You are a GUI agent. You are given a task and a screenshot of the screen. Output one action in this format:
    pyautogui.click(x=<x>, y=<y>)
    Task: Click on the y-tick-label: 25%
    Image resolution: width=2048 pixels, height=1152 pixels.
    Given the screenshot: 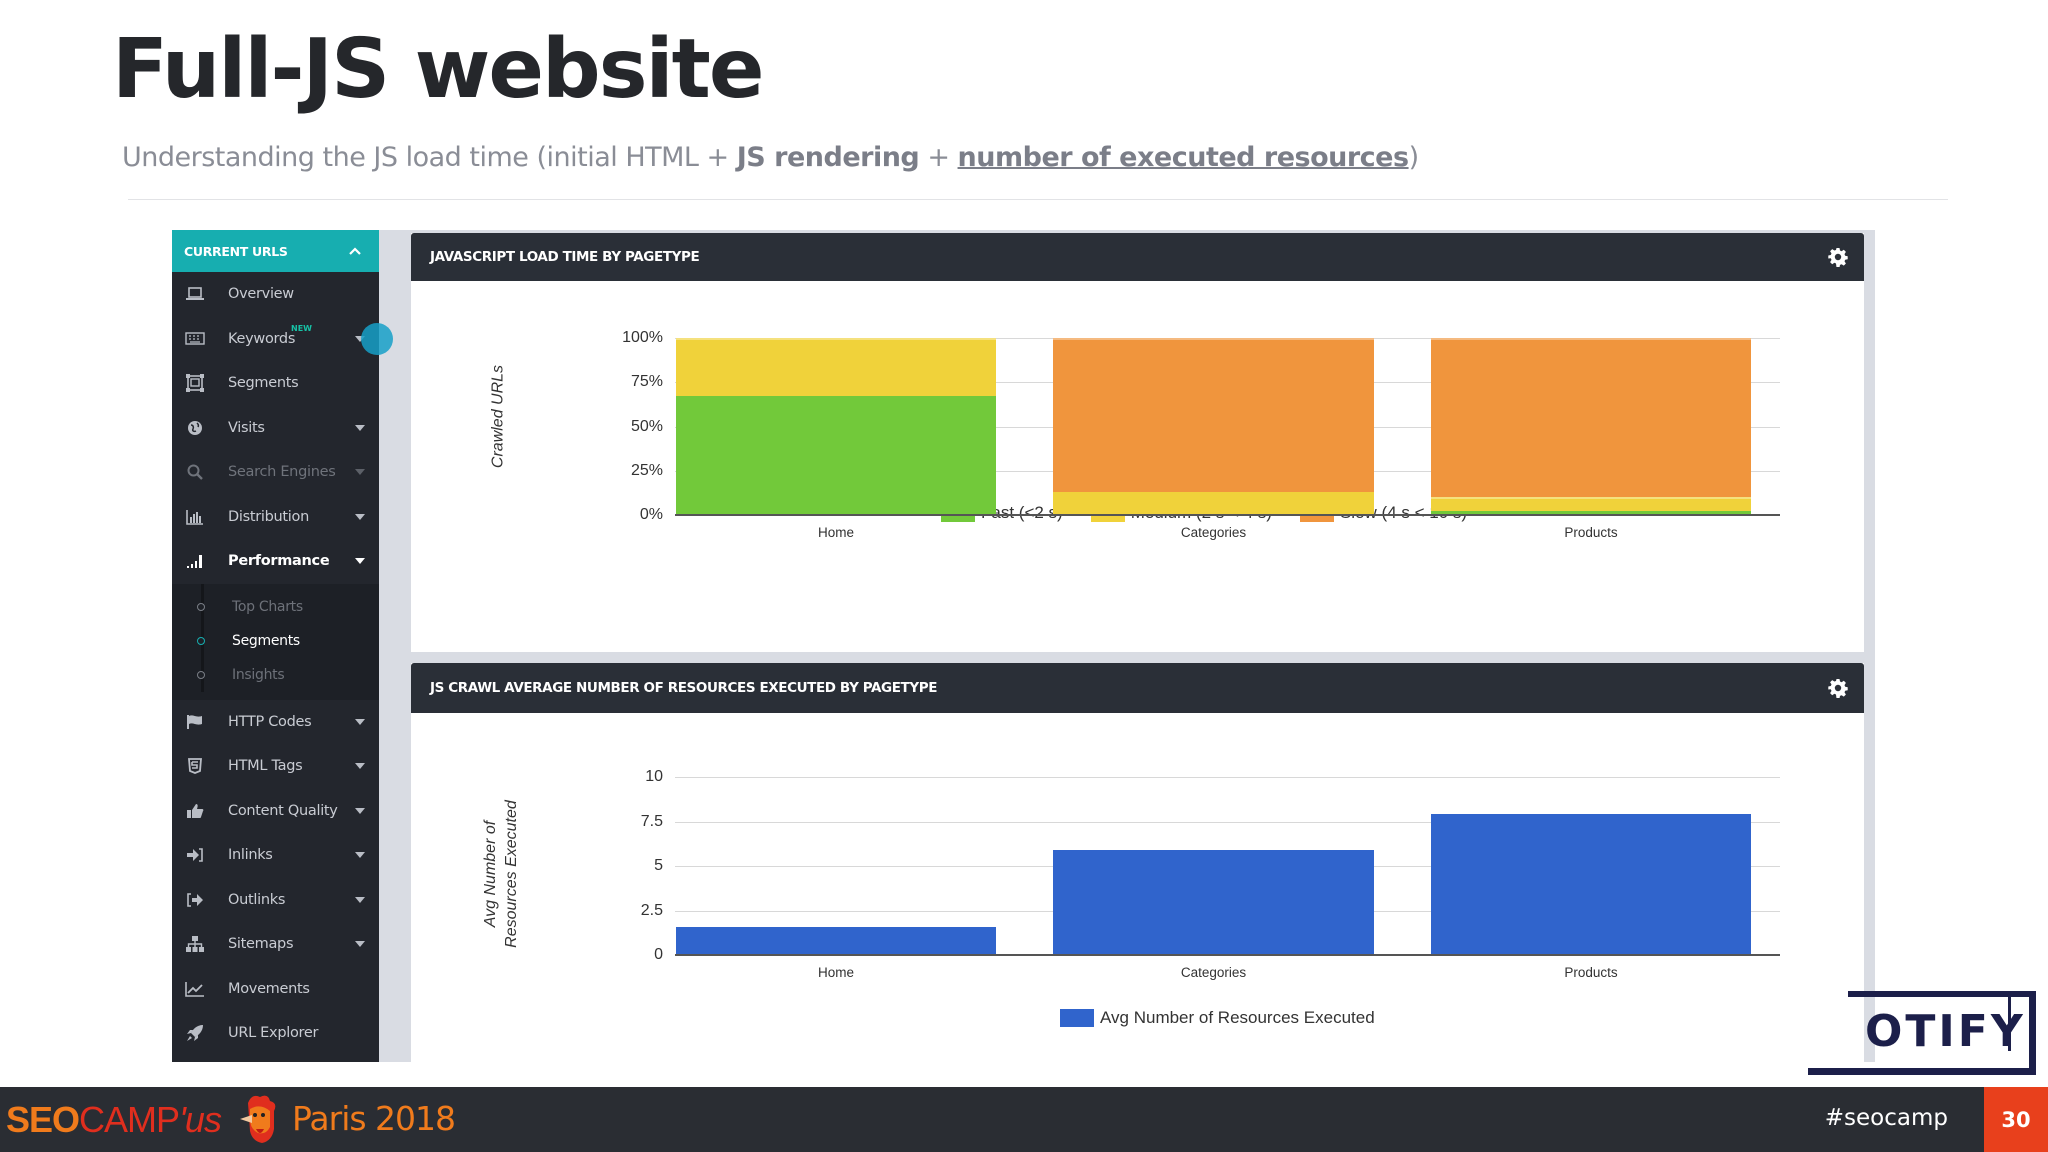 What is the action you would take?
    pyautogui.click(x=646, y=470)
    